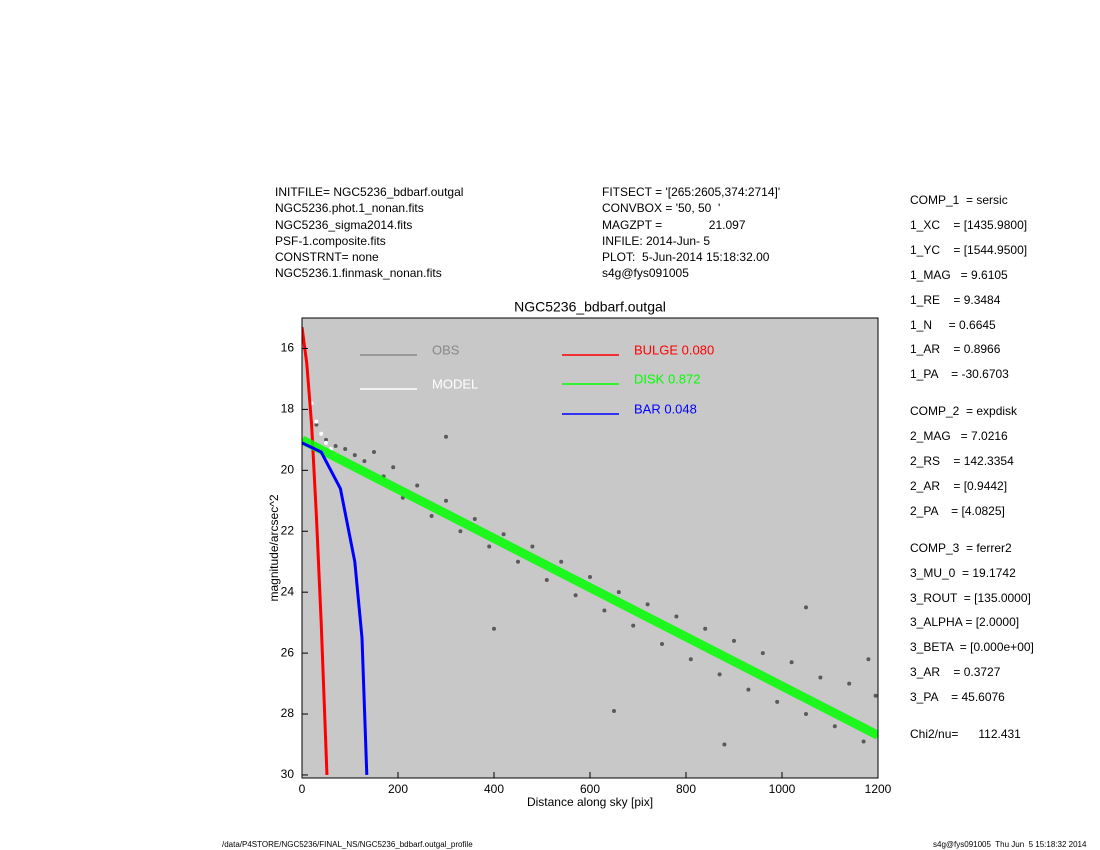  What do you see at coordinates (959, 200) in the screenshot?
I see `parameter: COMP_1 = sersic` at bounding box center [959, 200].